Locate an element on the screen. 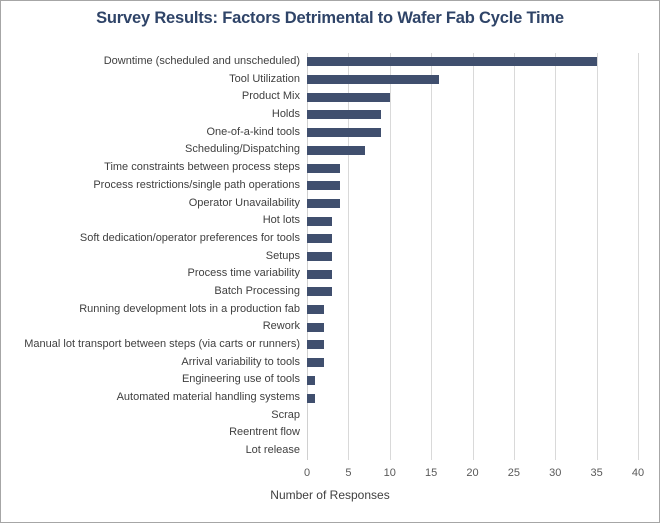  x-tick-label: 5 is located at coordinates (348, 473).